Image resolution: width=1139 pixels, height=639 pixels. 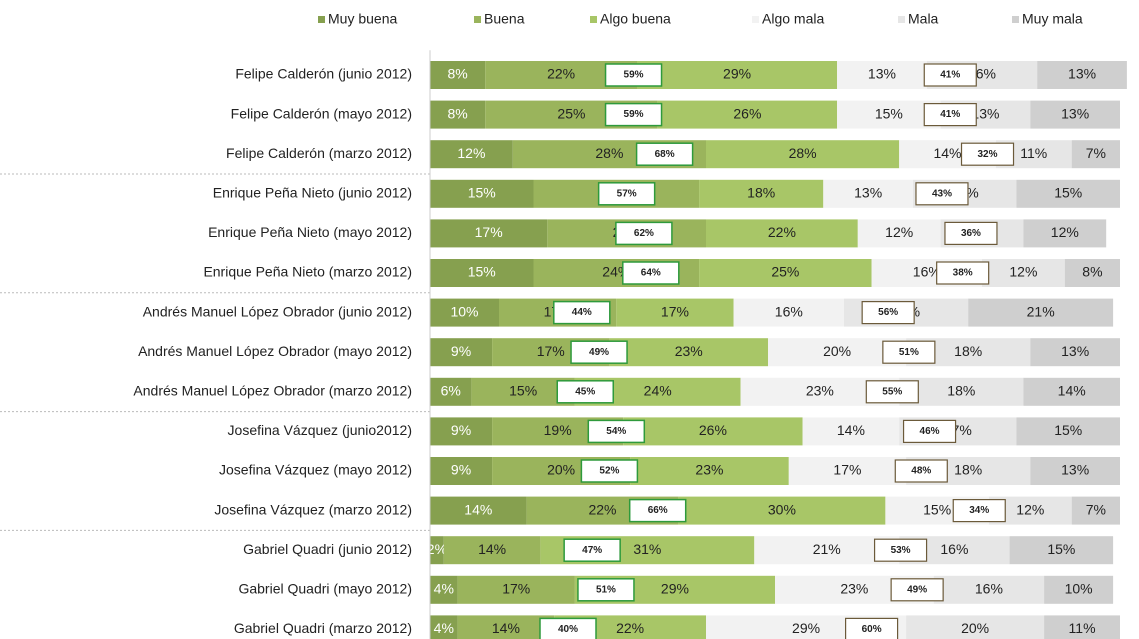 What do you see at coordinates (1052, 19) in the screenshot?
I see `legend-label: Muy mala` at bounding box center [1052, 19].